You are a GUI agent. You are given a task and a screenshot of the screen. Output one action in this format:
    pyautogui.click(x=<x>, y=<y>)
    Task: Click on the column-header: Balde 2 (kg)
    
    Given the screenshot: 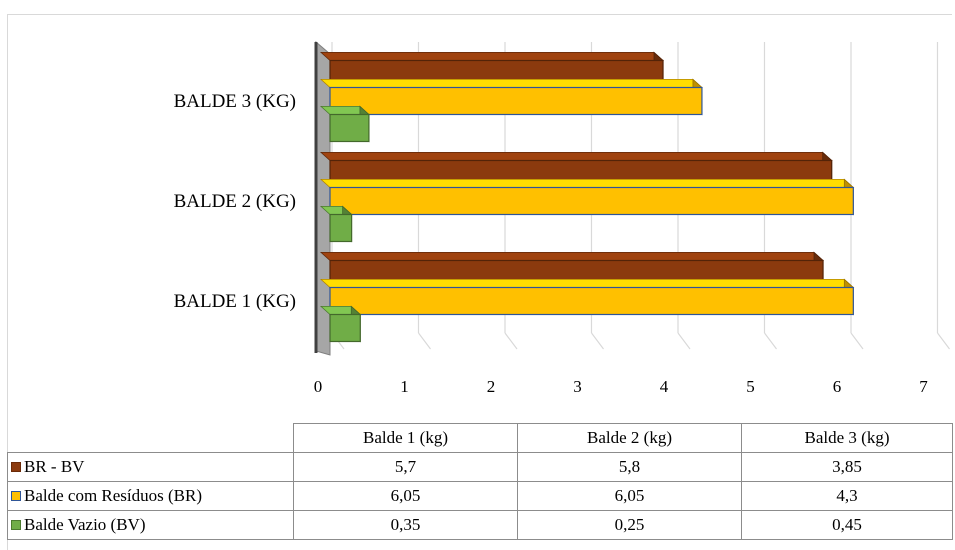 What is the action you would take?
    pyautogui.click(x=629, y=438)
    